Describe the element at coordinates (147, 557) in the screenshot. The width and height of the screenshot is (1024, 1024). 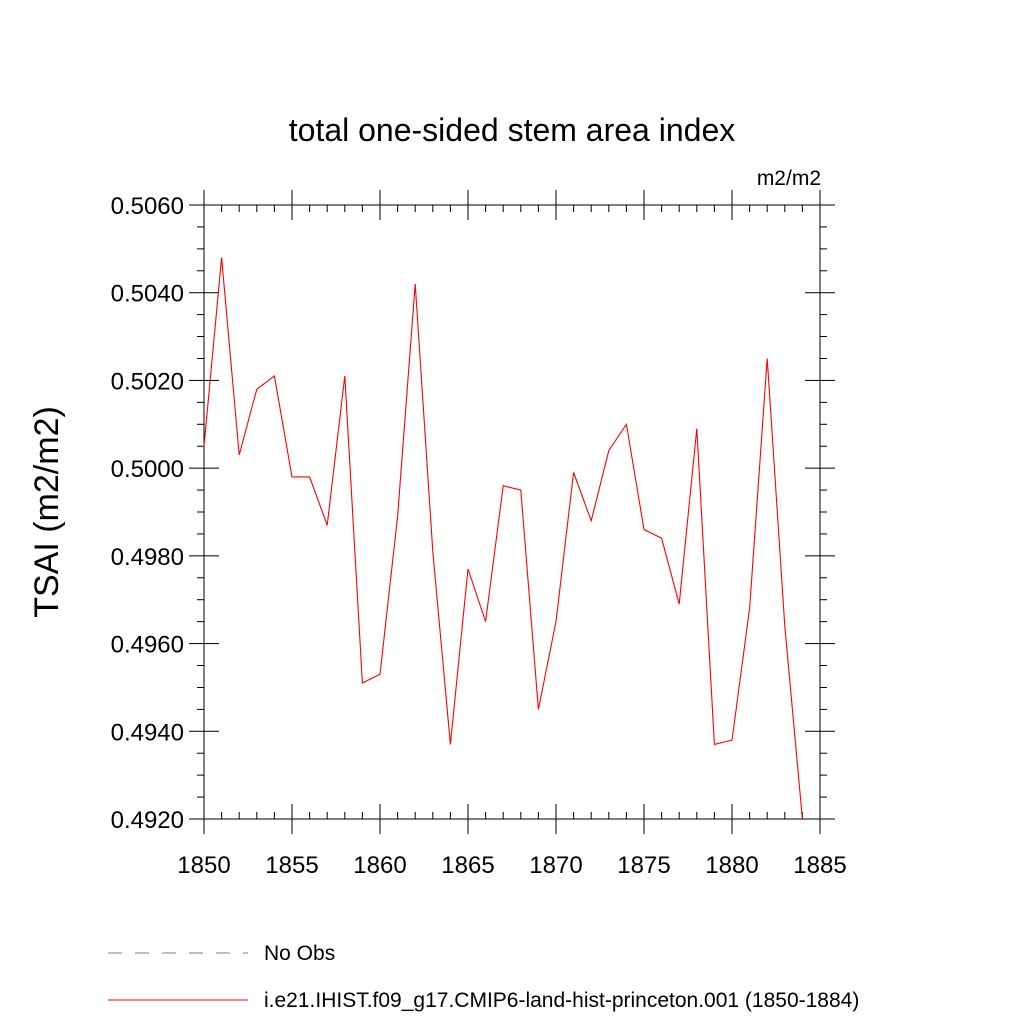
I see `y-tick-label: 0.4980` at that location.